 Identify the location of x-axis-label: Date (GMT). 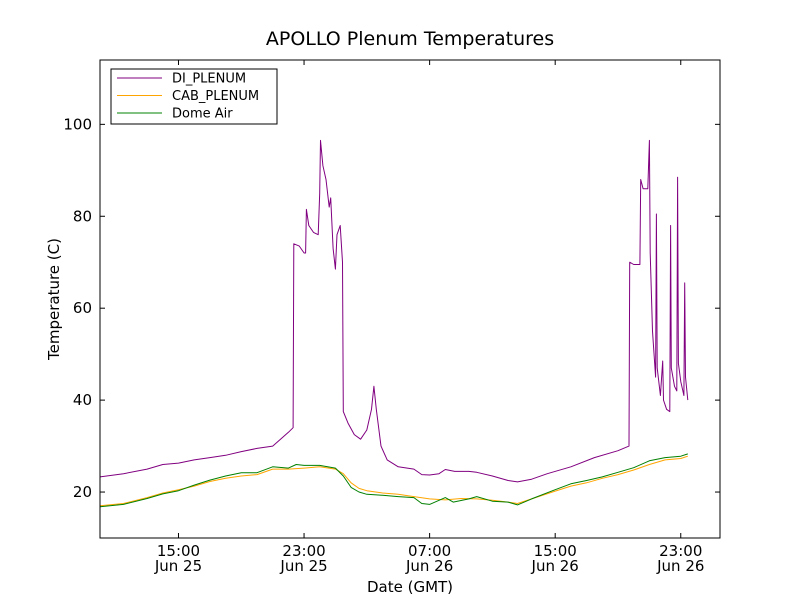
(410, 587).